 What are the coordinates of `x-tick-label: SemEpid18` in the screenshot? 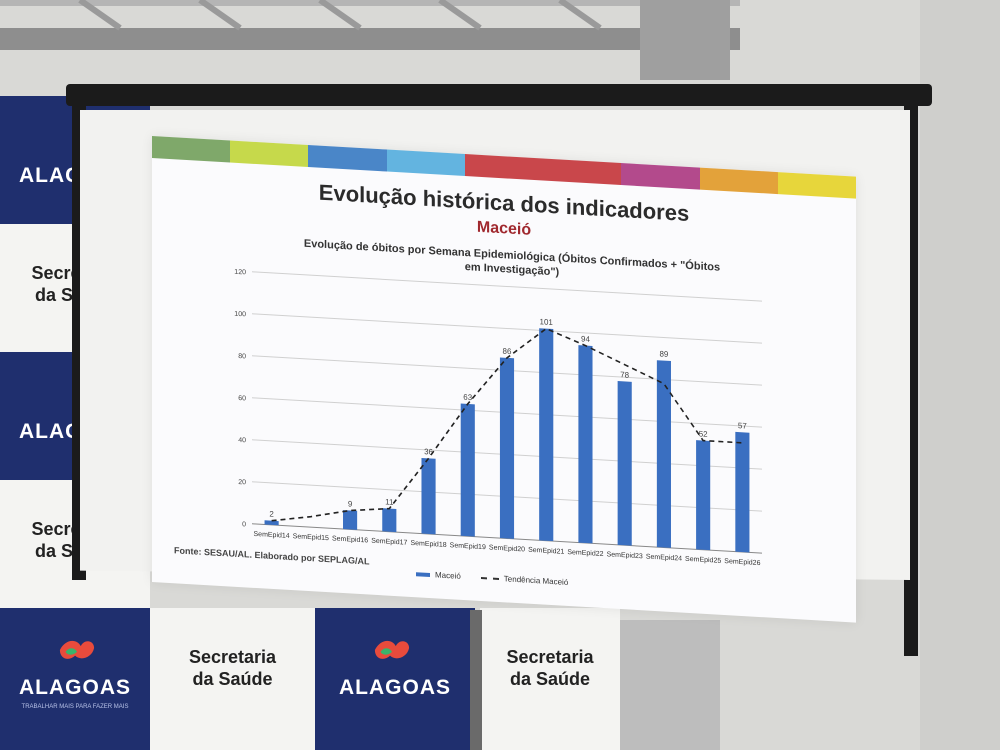 It's located at (428, 544).